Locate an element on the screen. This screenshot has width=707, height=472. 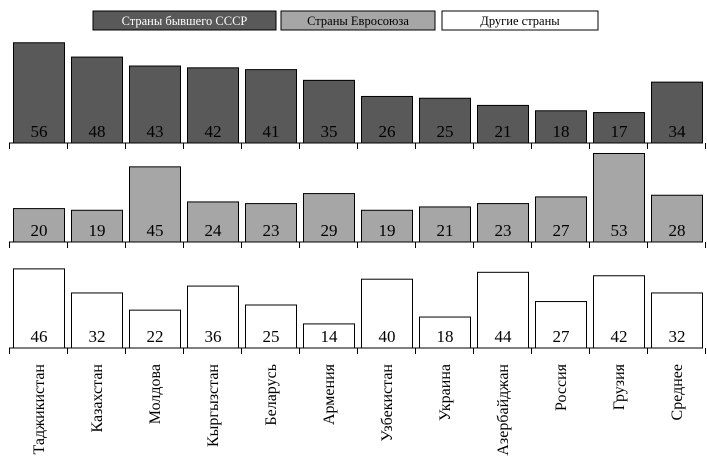
data-label-1-8: 25 is located at coordinates (445, 131).